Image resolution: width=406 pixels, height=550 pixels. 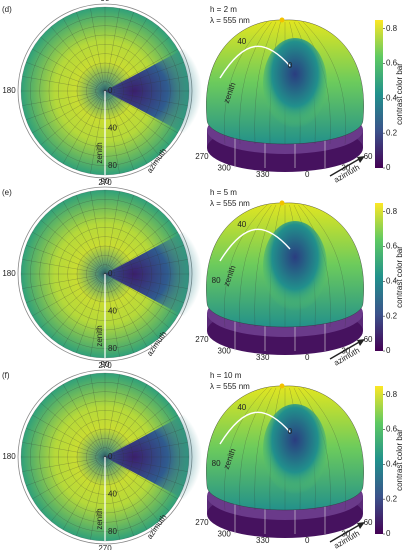 I want to click on colorbar-tick-label: 0.2, so click(x=392, y=315).